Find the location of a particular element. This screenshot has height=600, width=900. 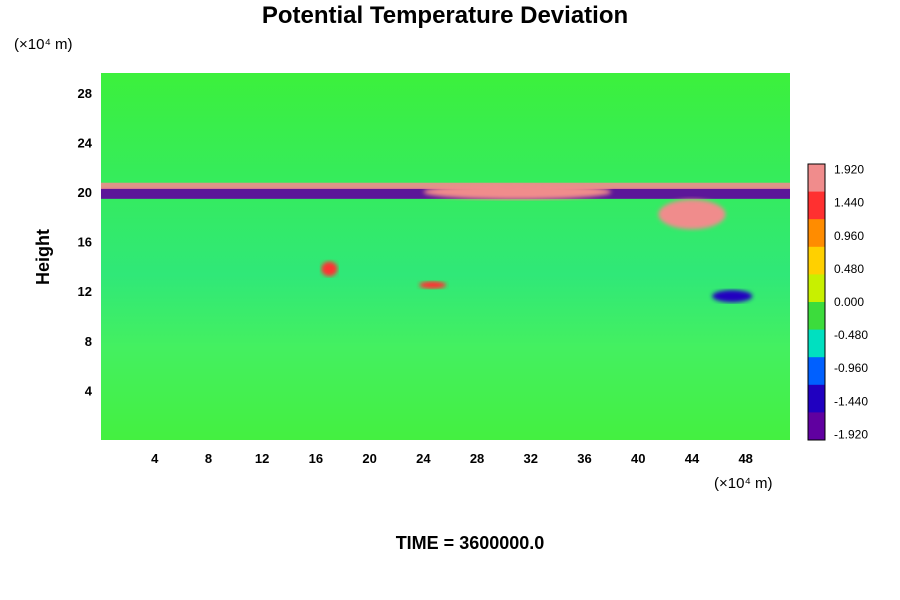

colorbar-label: 0.000 is located at coordinates (849, 302).